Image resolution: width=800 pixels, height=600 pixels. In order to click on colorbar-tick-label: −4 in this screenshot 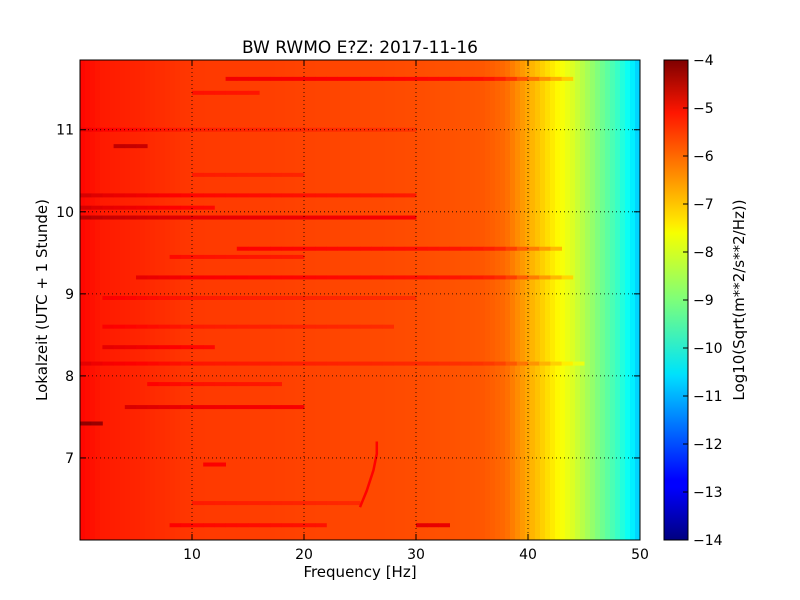, I will do `click(703, 61)`.